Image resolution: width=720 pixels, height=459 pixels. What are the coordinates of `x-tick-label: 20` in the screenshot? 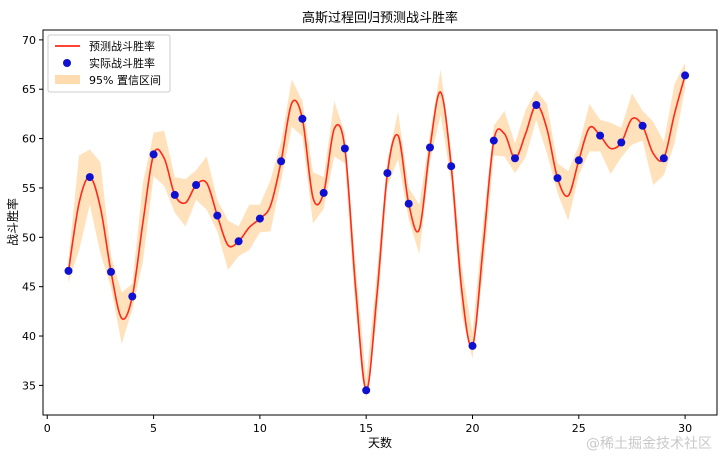 It's located at (472, 428).